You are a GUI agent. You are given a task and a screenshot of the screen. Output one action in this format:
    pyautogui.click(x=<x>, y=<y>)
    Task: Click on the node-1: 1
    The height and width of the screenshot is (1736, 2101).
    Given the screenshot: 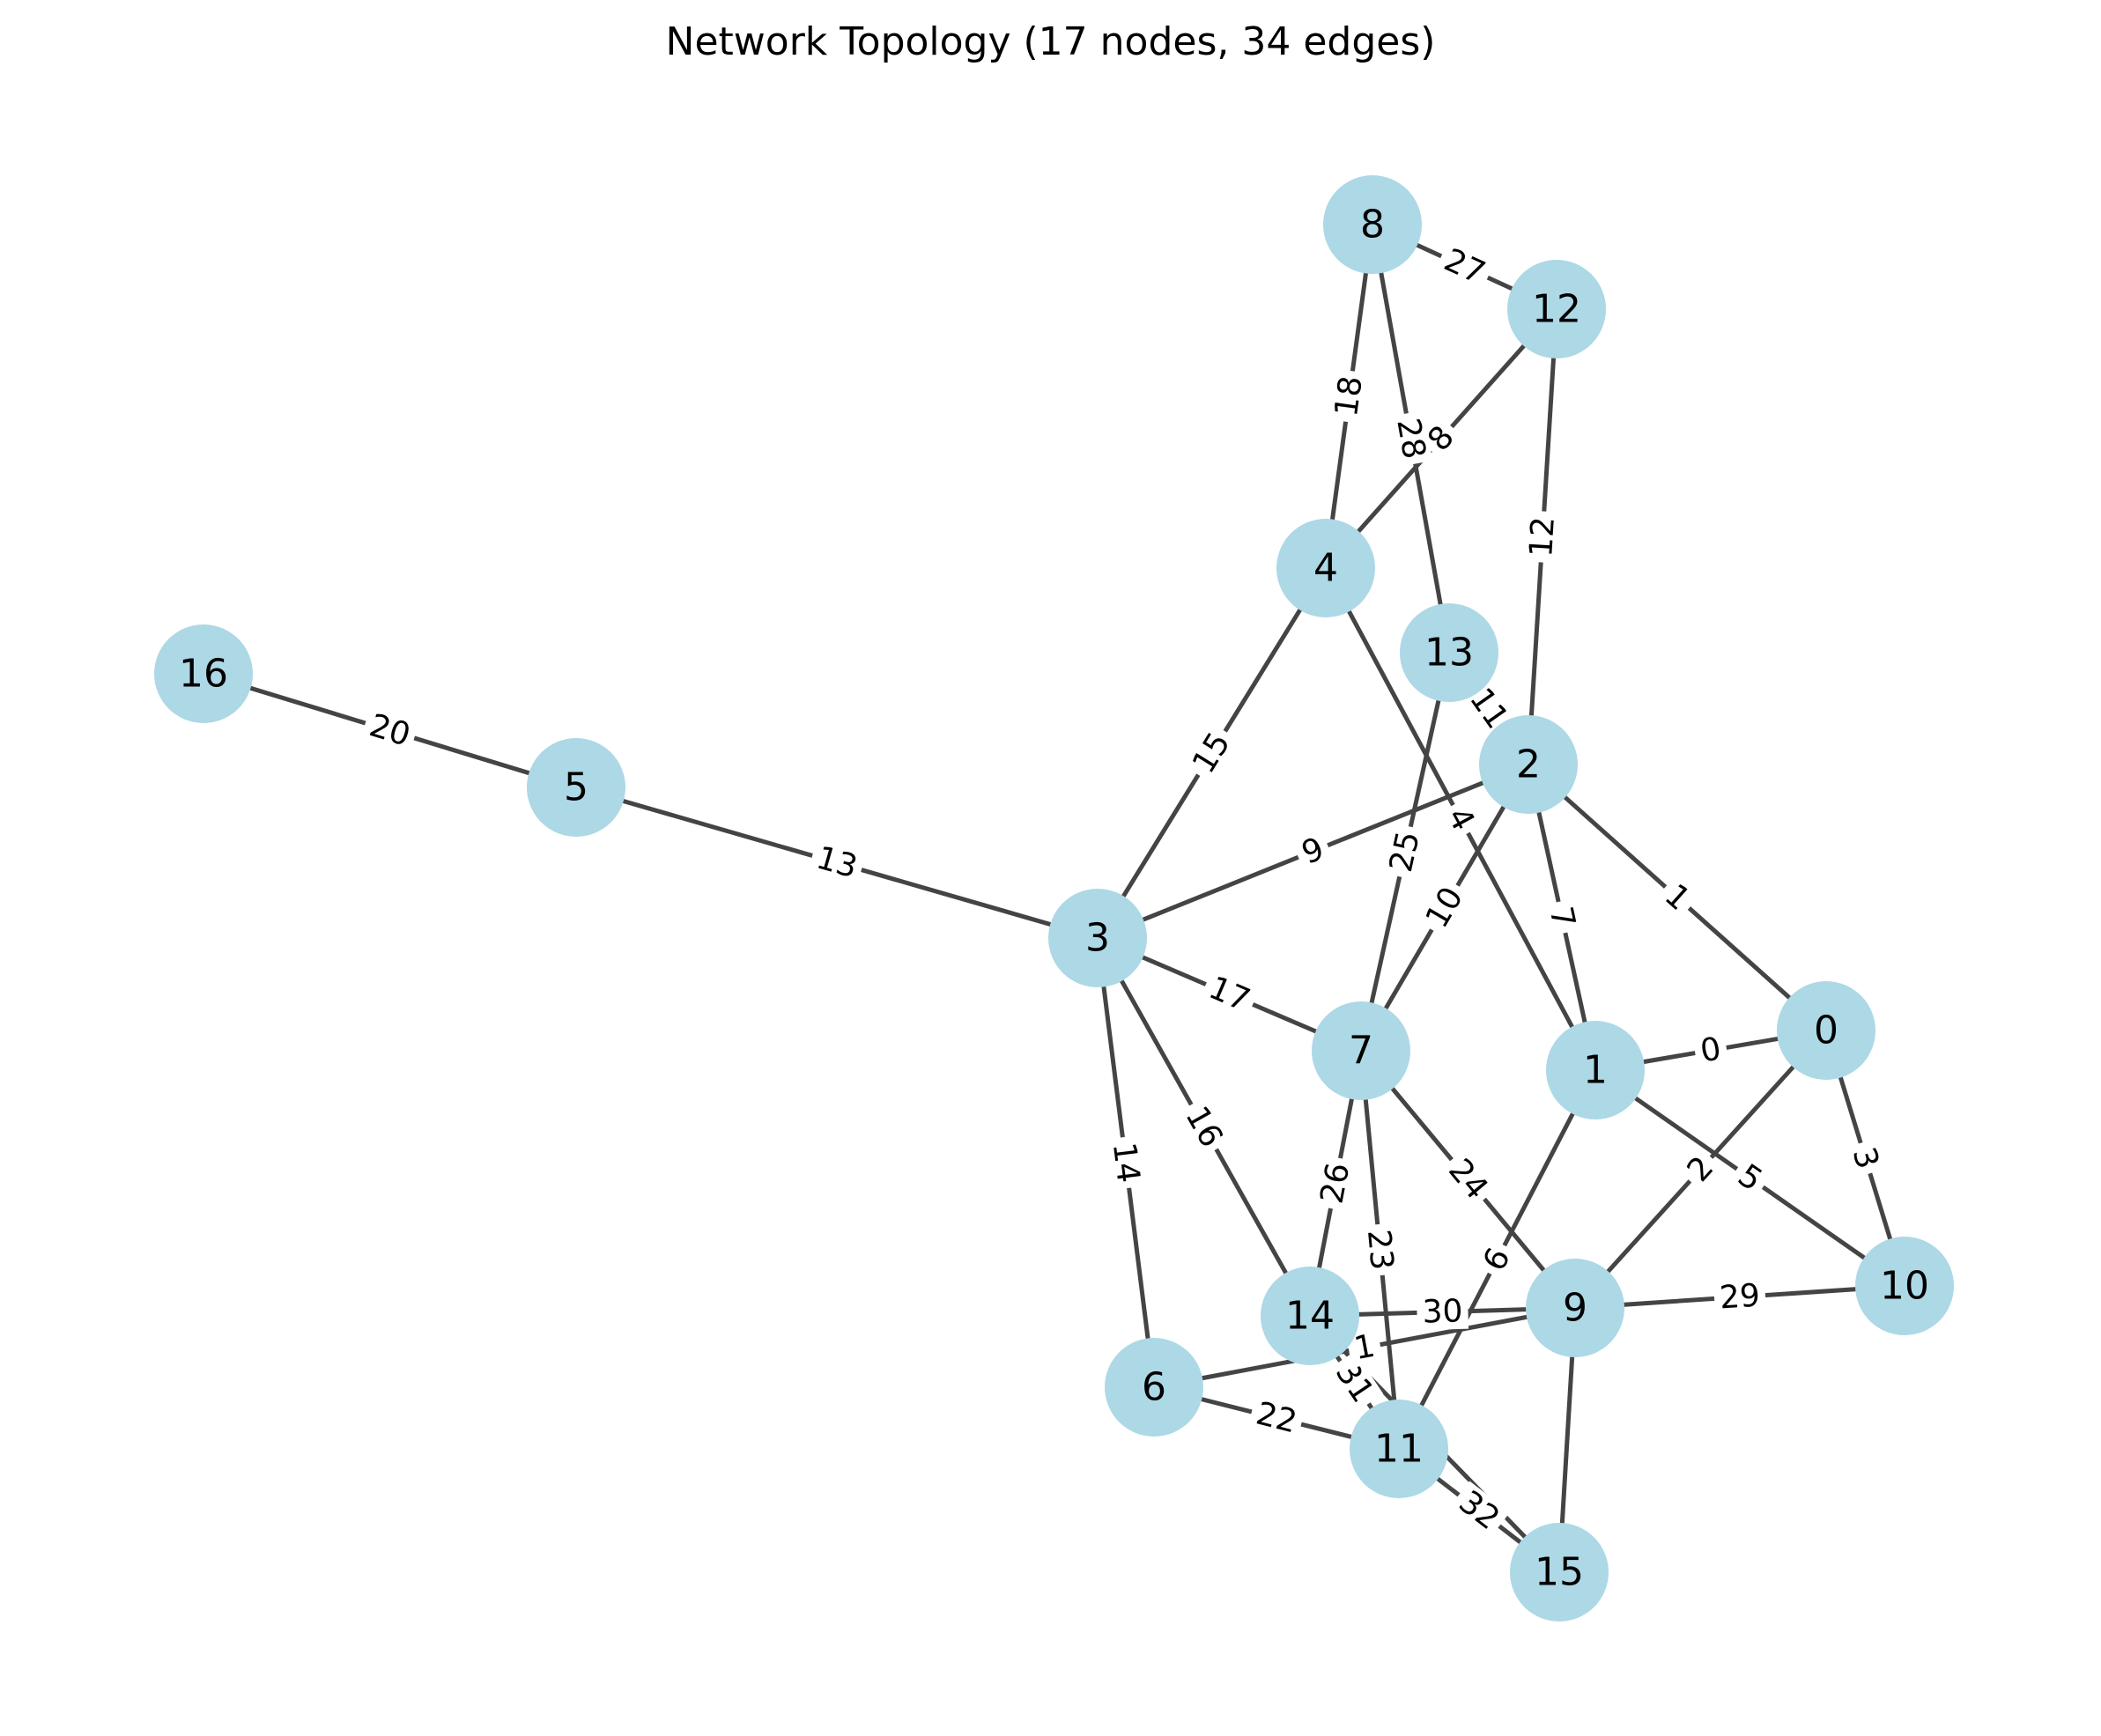 What is the action you would take?
    pyautogui.click(x=1595, y=1070)
    